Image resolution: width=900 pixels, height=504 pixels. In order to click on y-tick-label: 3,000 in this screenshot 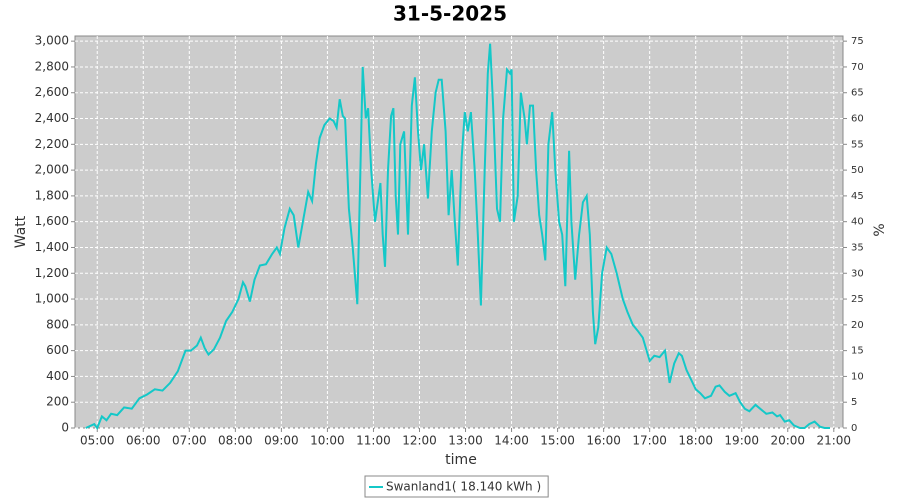, I will do `click(52, 41)`.